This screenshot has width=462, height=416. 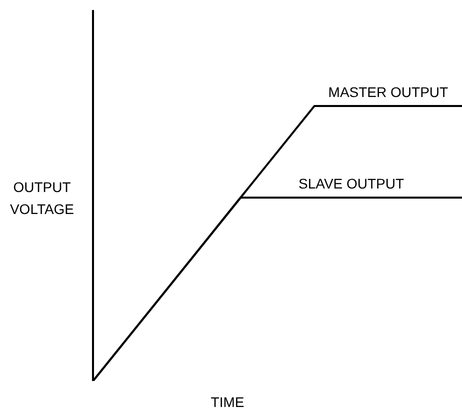 I want to click on y-axis-title: OUTPUT VOLTAGE, so click(x=42, y=198).